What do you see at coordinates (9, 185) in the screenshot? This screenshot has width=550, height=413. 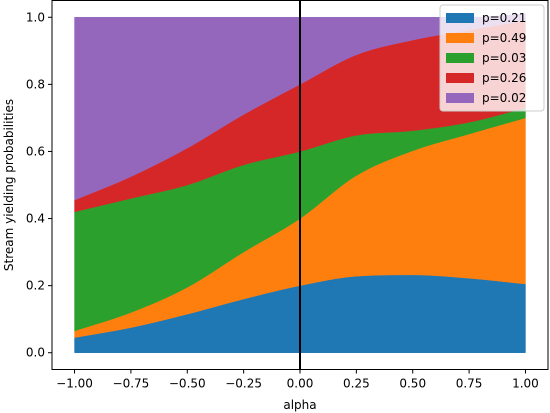 I see `y-axis-label: Stream yielding probabilities` at bounding box center [9, 185].